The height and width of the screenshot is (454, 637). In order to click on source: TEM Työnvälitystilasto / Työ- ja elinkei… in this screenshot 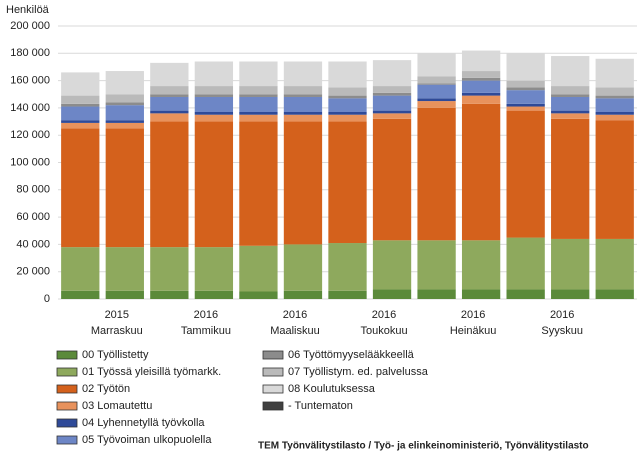, I will do `click(423, 446)`.